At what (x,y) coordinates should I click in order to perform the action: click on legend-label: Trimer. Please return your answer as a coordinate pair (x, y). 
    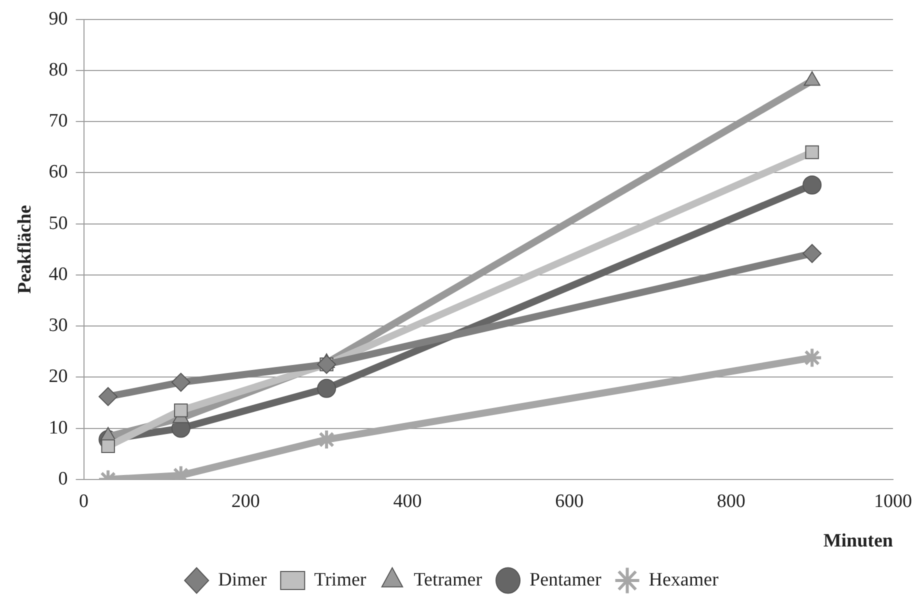
    Looking at the image, I should click on (340, 579).